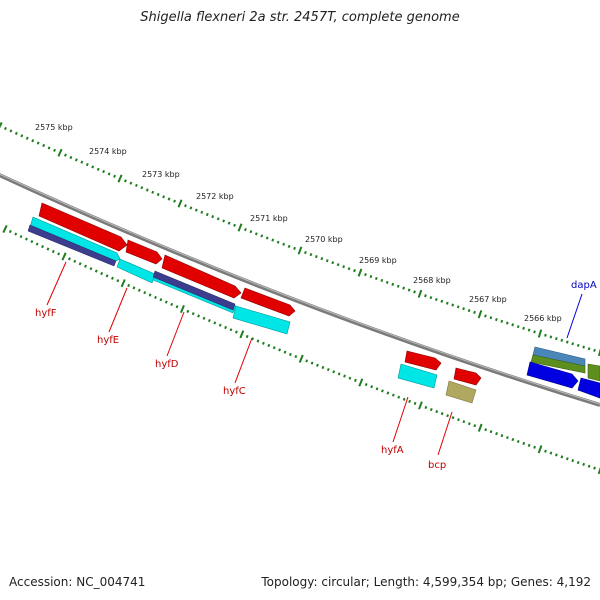 This screenshot has height=600, width=600. What do you see at coordinates (432, 280) in the screenshot?
I see `tick-label-2568: 2568 kbp` at bounding box center [432, 280].